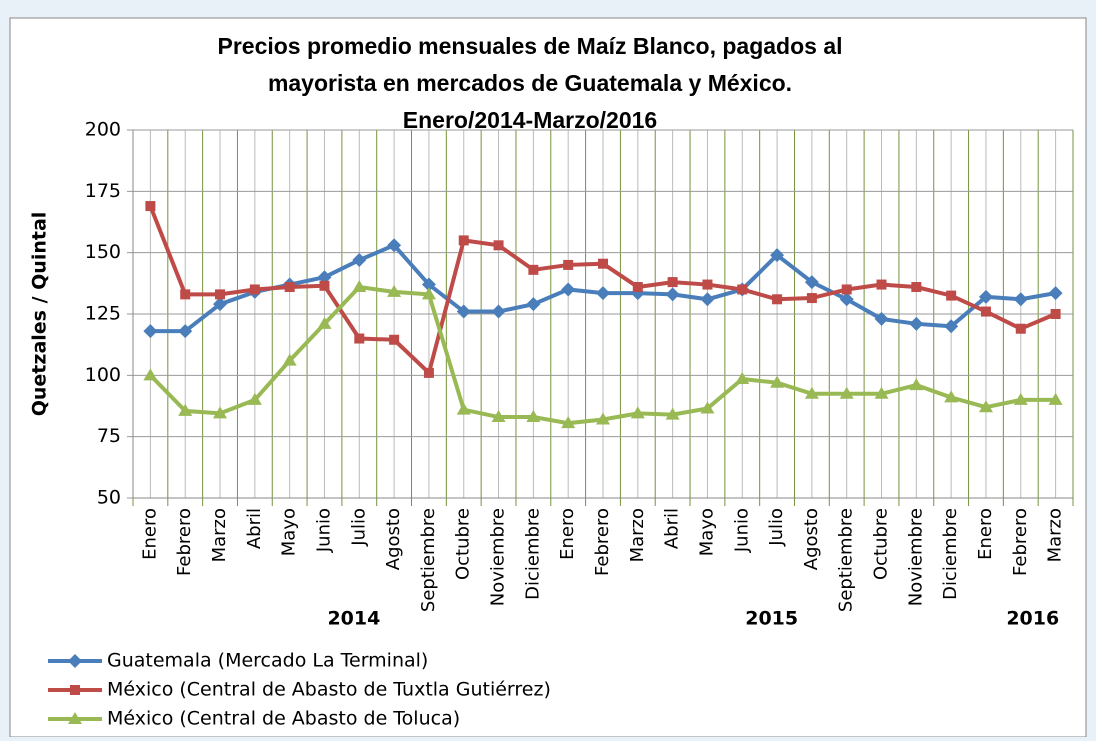 The width and height of the screenshot is (1096, 741). I want to click on y-axis-label: Quetzales / Quintal, so click(40, 314).